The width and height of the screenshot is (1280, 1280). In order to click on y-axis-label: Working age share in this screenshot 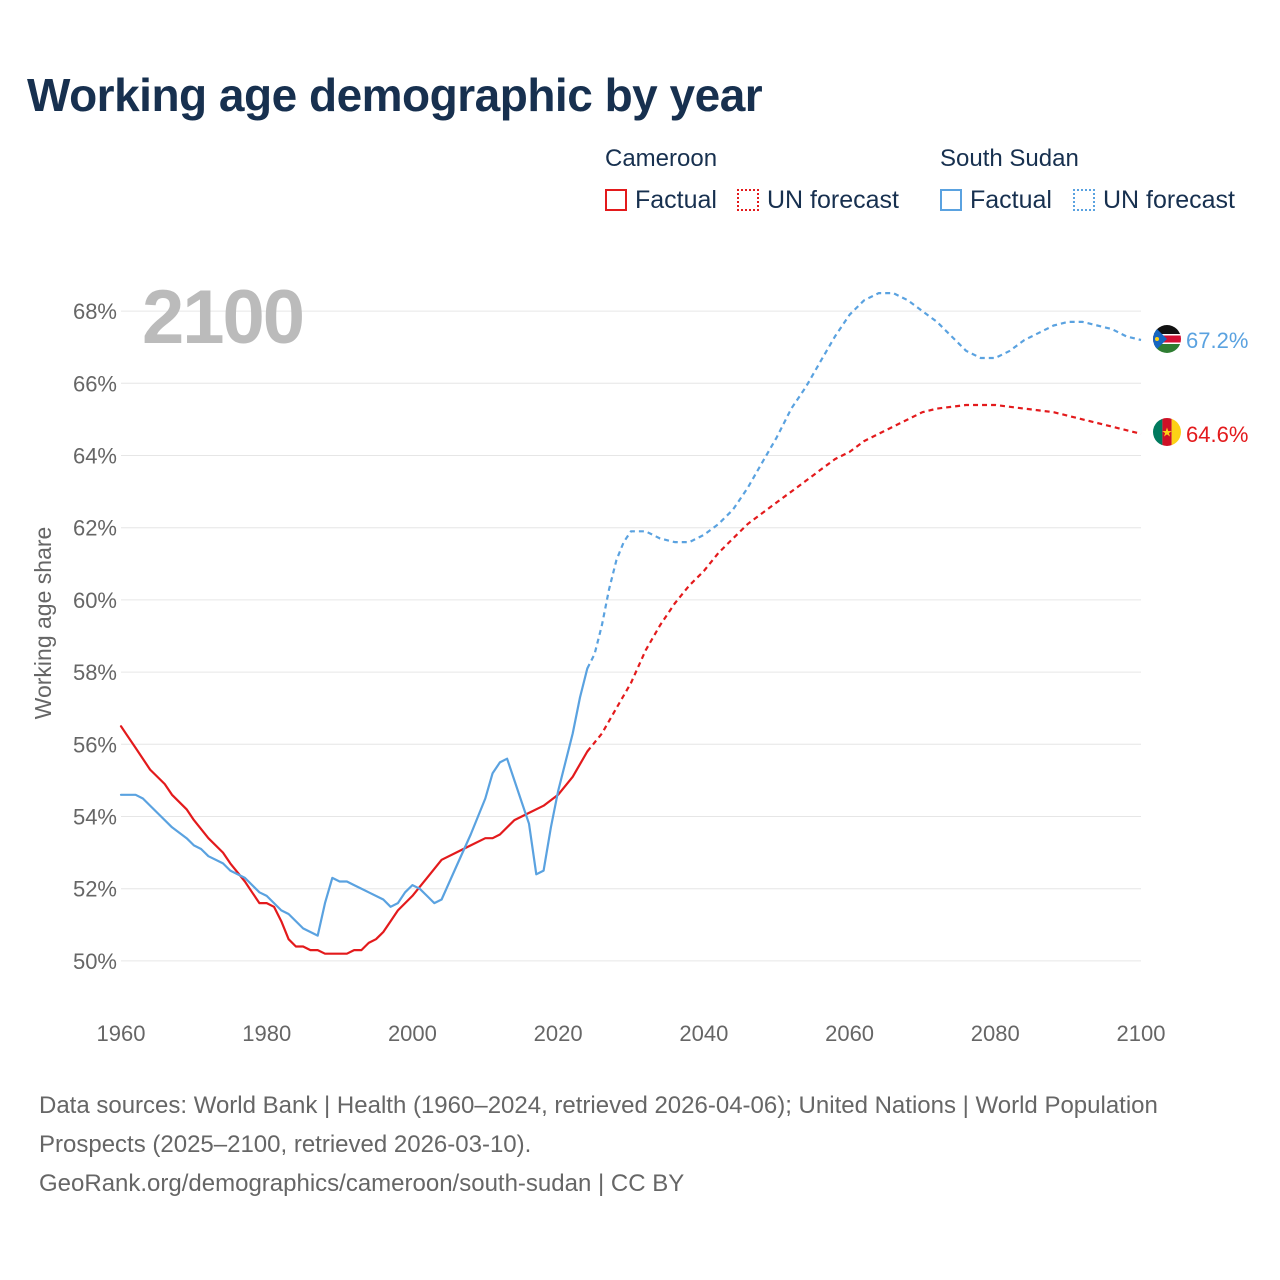, I will do `click(43, 623)`.